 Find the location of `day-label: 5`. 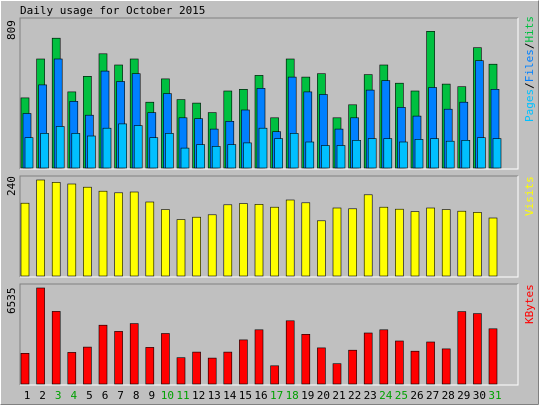

day-label: 5 is located at coordinates (89, 395).